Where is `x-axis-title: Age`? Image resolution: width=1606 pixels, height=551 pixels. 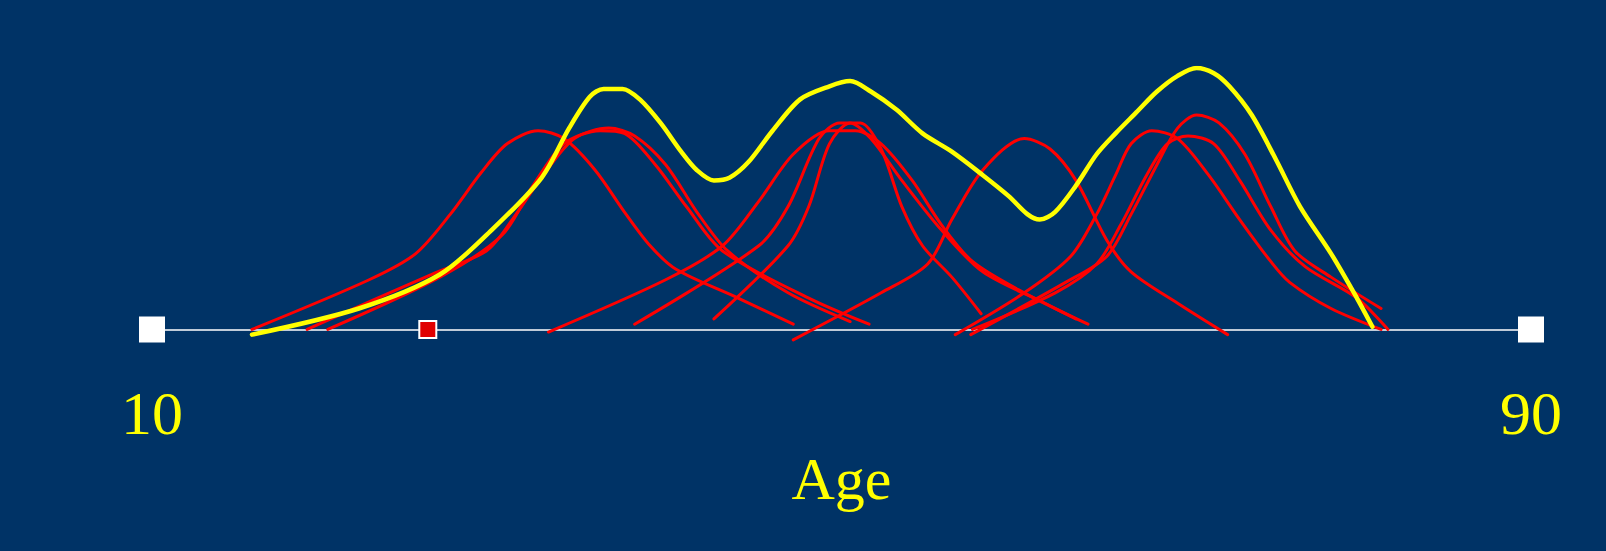
x-axis-title: Age is located at coordinates (841, 478).